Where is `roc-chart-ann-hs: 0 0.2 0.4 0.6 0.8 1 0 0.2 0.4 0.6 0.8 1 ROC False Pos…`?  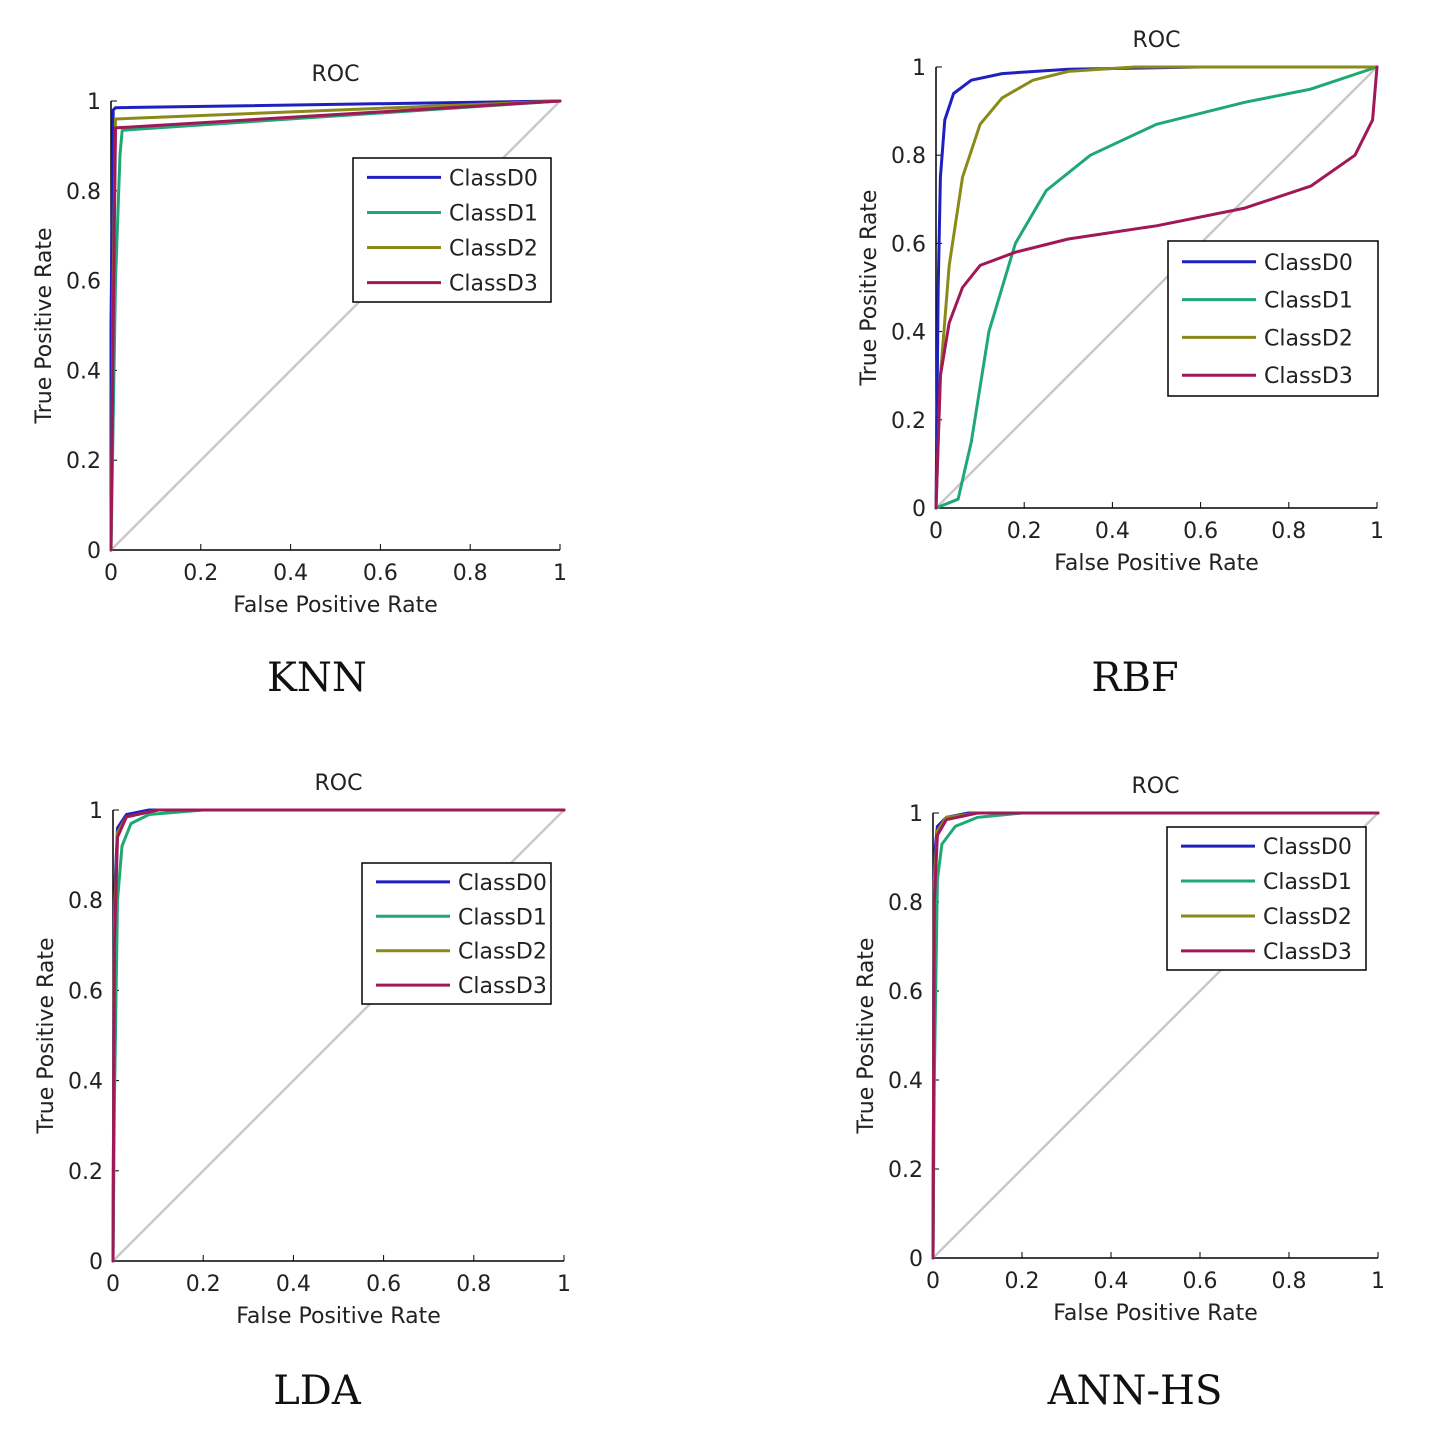 roc-chart-ann-hs: 0 0.2 0.4 0.6 0.8 1 0 0.2 0.4 0.6 0.8 1 ROC False Pos… is located at coordinates (1119, 1050).